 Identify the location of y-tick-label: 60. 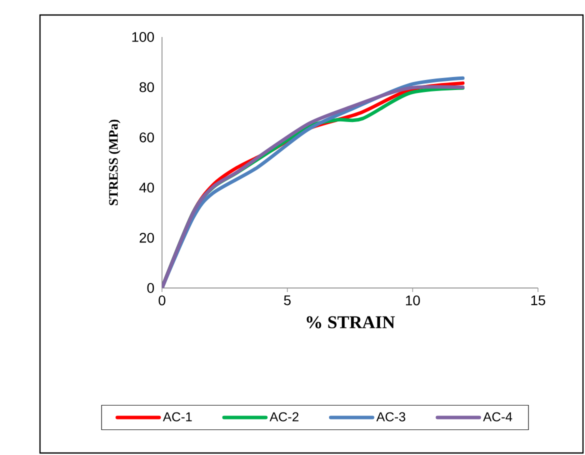
(147, 137).